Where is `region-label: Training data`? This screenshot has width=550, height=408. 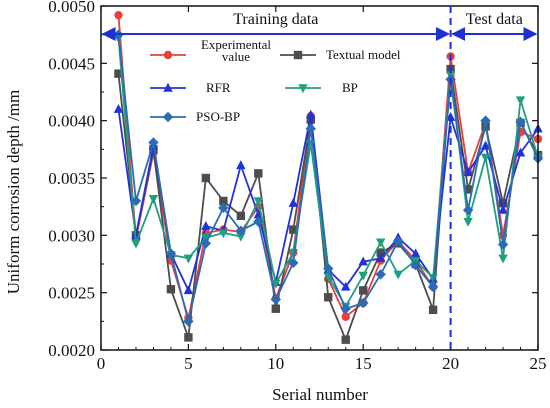 region-label: Training data is located at coordinates (275, 19).